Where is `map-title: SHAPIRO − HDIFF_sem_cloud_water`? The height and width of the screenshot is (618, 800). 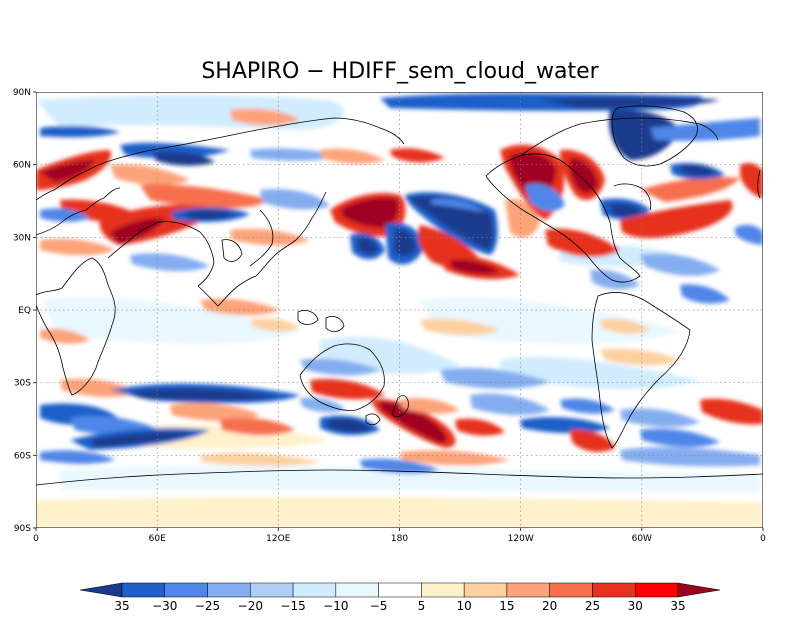
map-title: SHAPIRO − HDIFF_sem_cloud_water is located at coordinates (400, 71).